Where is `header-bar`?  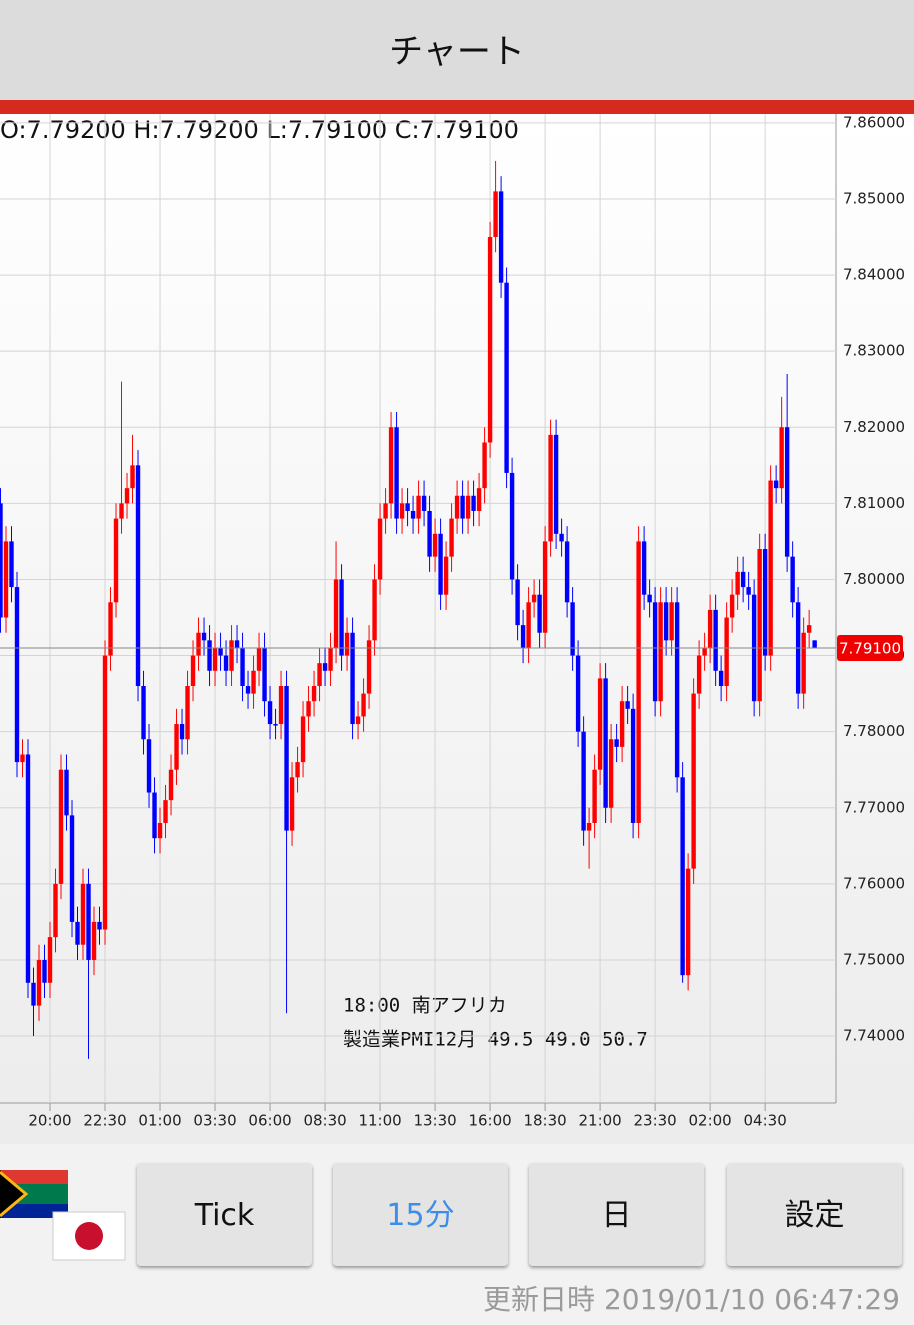
header-bar is located at coordinates (457, 107).